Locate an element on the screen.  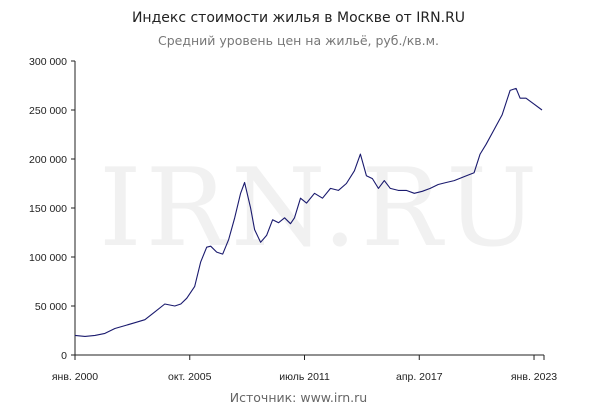
source-caption: Источник: www.irn.ru is located at coordinates (298, 397).